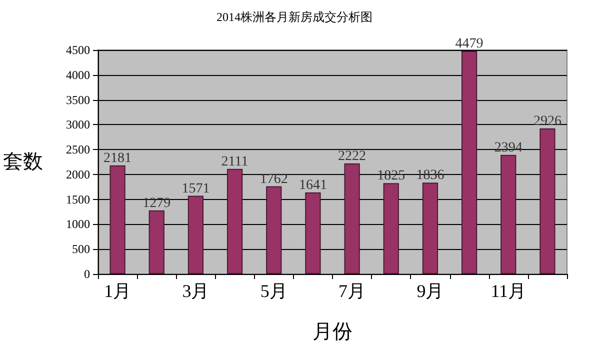 The height and width of the screenshot is (362, 589). I want to click on data-label: 2181, so click(118, 158).